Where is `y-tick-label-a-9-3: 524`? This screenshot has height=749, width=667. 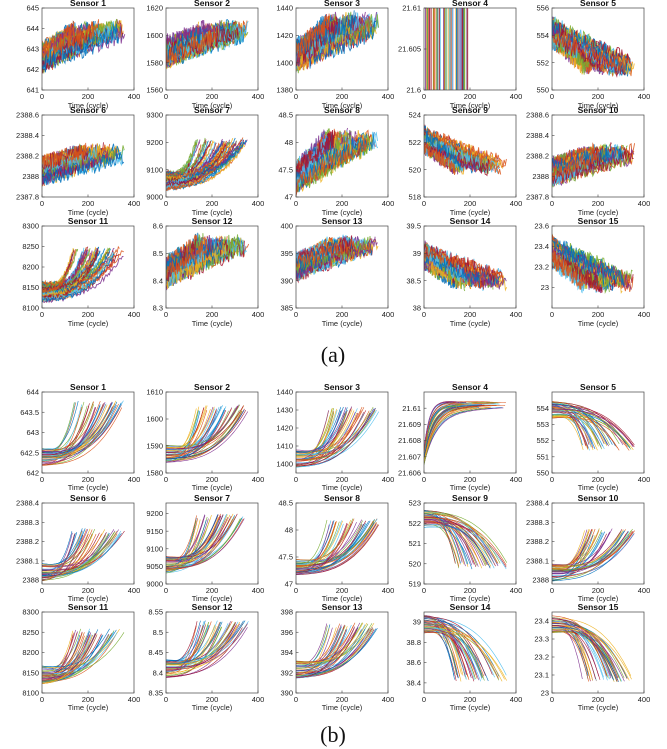
y-tick-label-a-9-3: 524 is located at coordinates (414, 115).